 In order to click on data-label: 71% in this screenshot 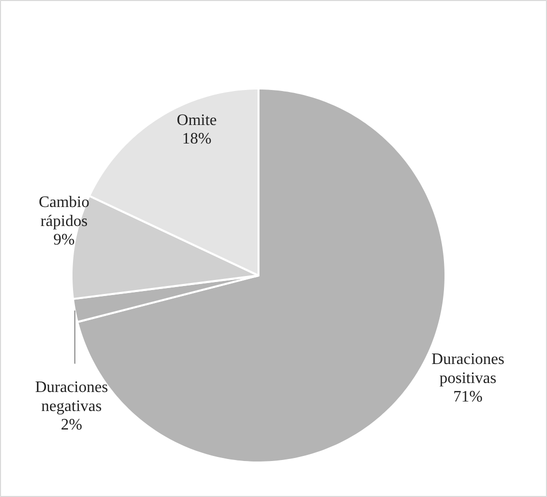, I will do `click(468, 397)`.